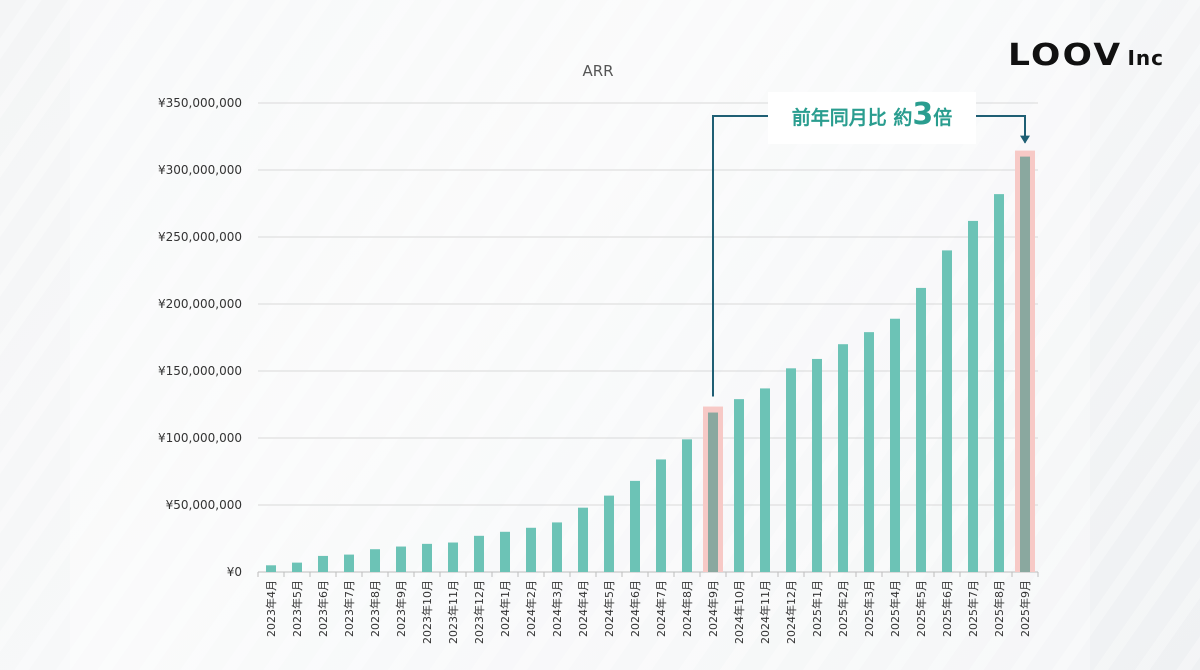 Image resolution: width=1200 pixels, height=670 pixels. What do you see at coordinates (479, 612) in the screenshot?
I see `x-tick-label: 2023年12月` at bounding box center [479, 612].